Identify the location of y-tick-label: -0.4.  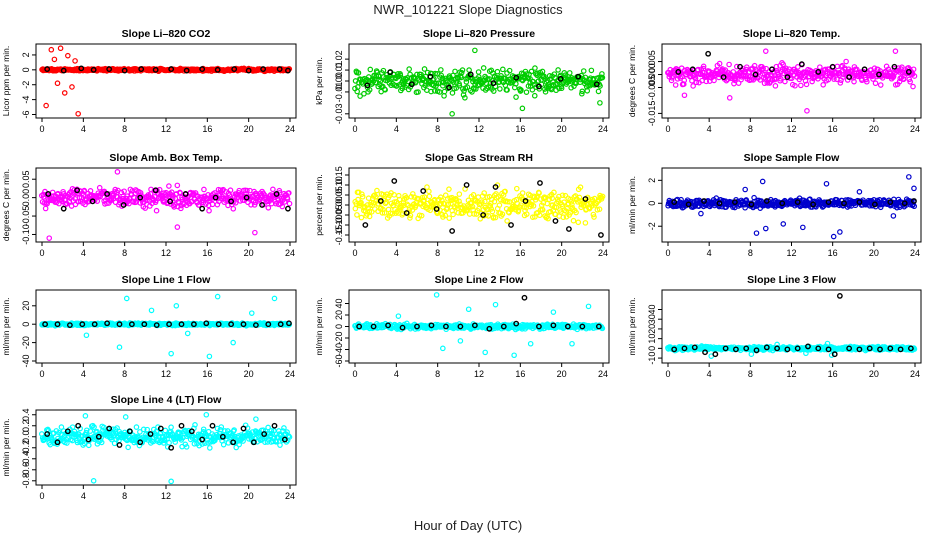
(26, 459).